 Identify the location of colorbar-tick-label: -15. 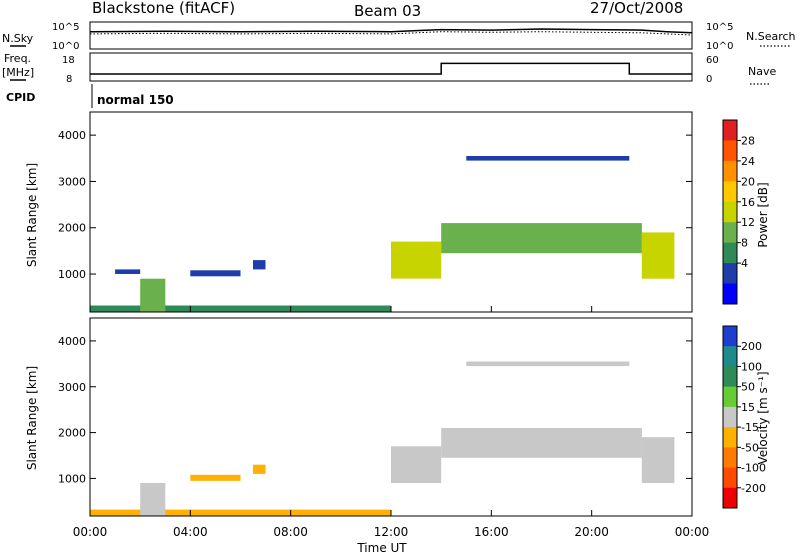
(750, 427).